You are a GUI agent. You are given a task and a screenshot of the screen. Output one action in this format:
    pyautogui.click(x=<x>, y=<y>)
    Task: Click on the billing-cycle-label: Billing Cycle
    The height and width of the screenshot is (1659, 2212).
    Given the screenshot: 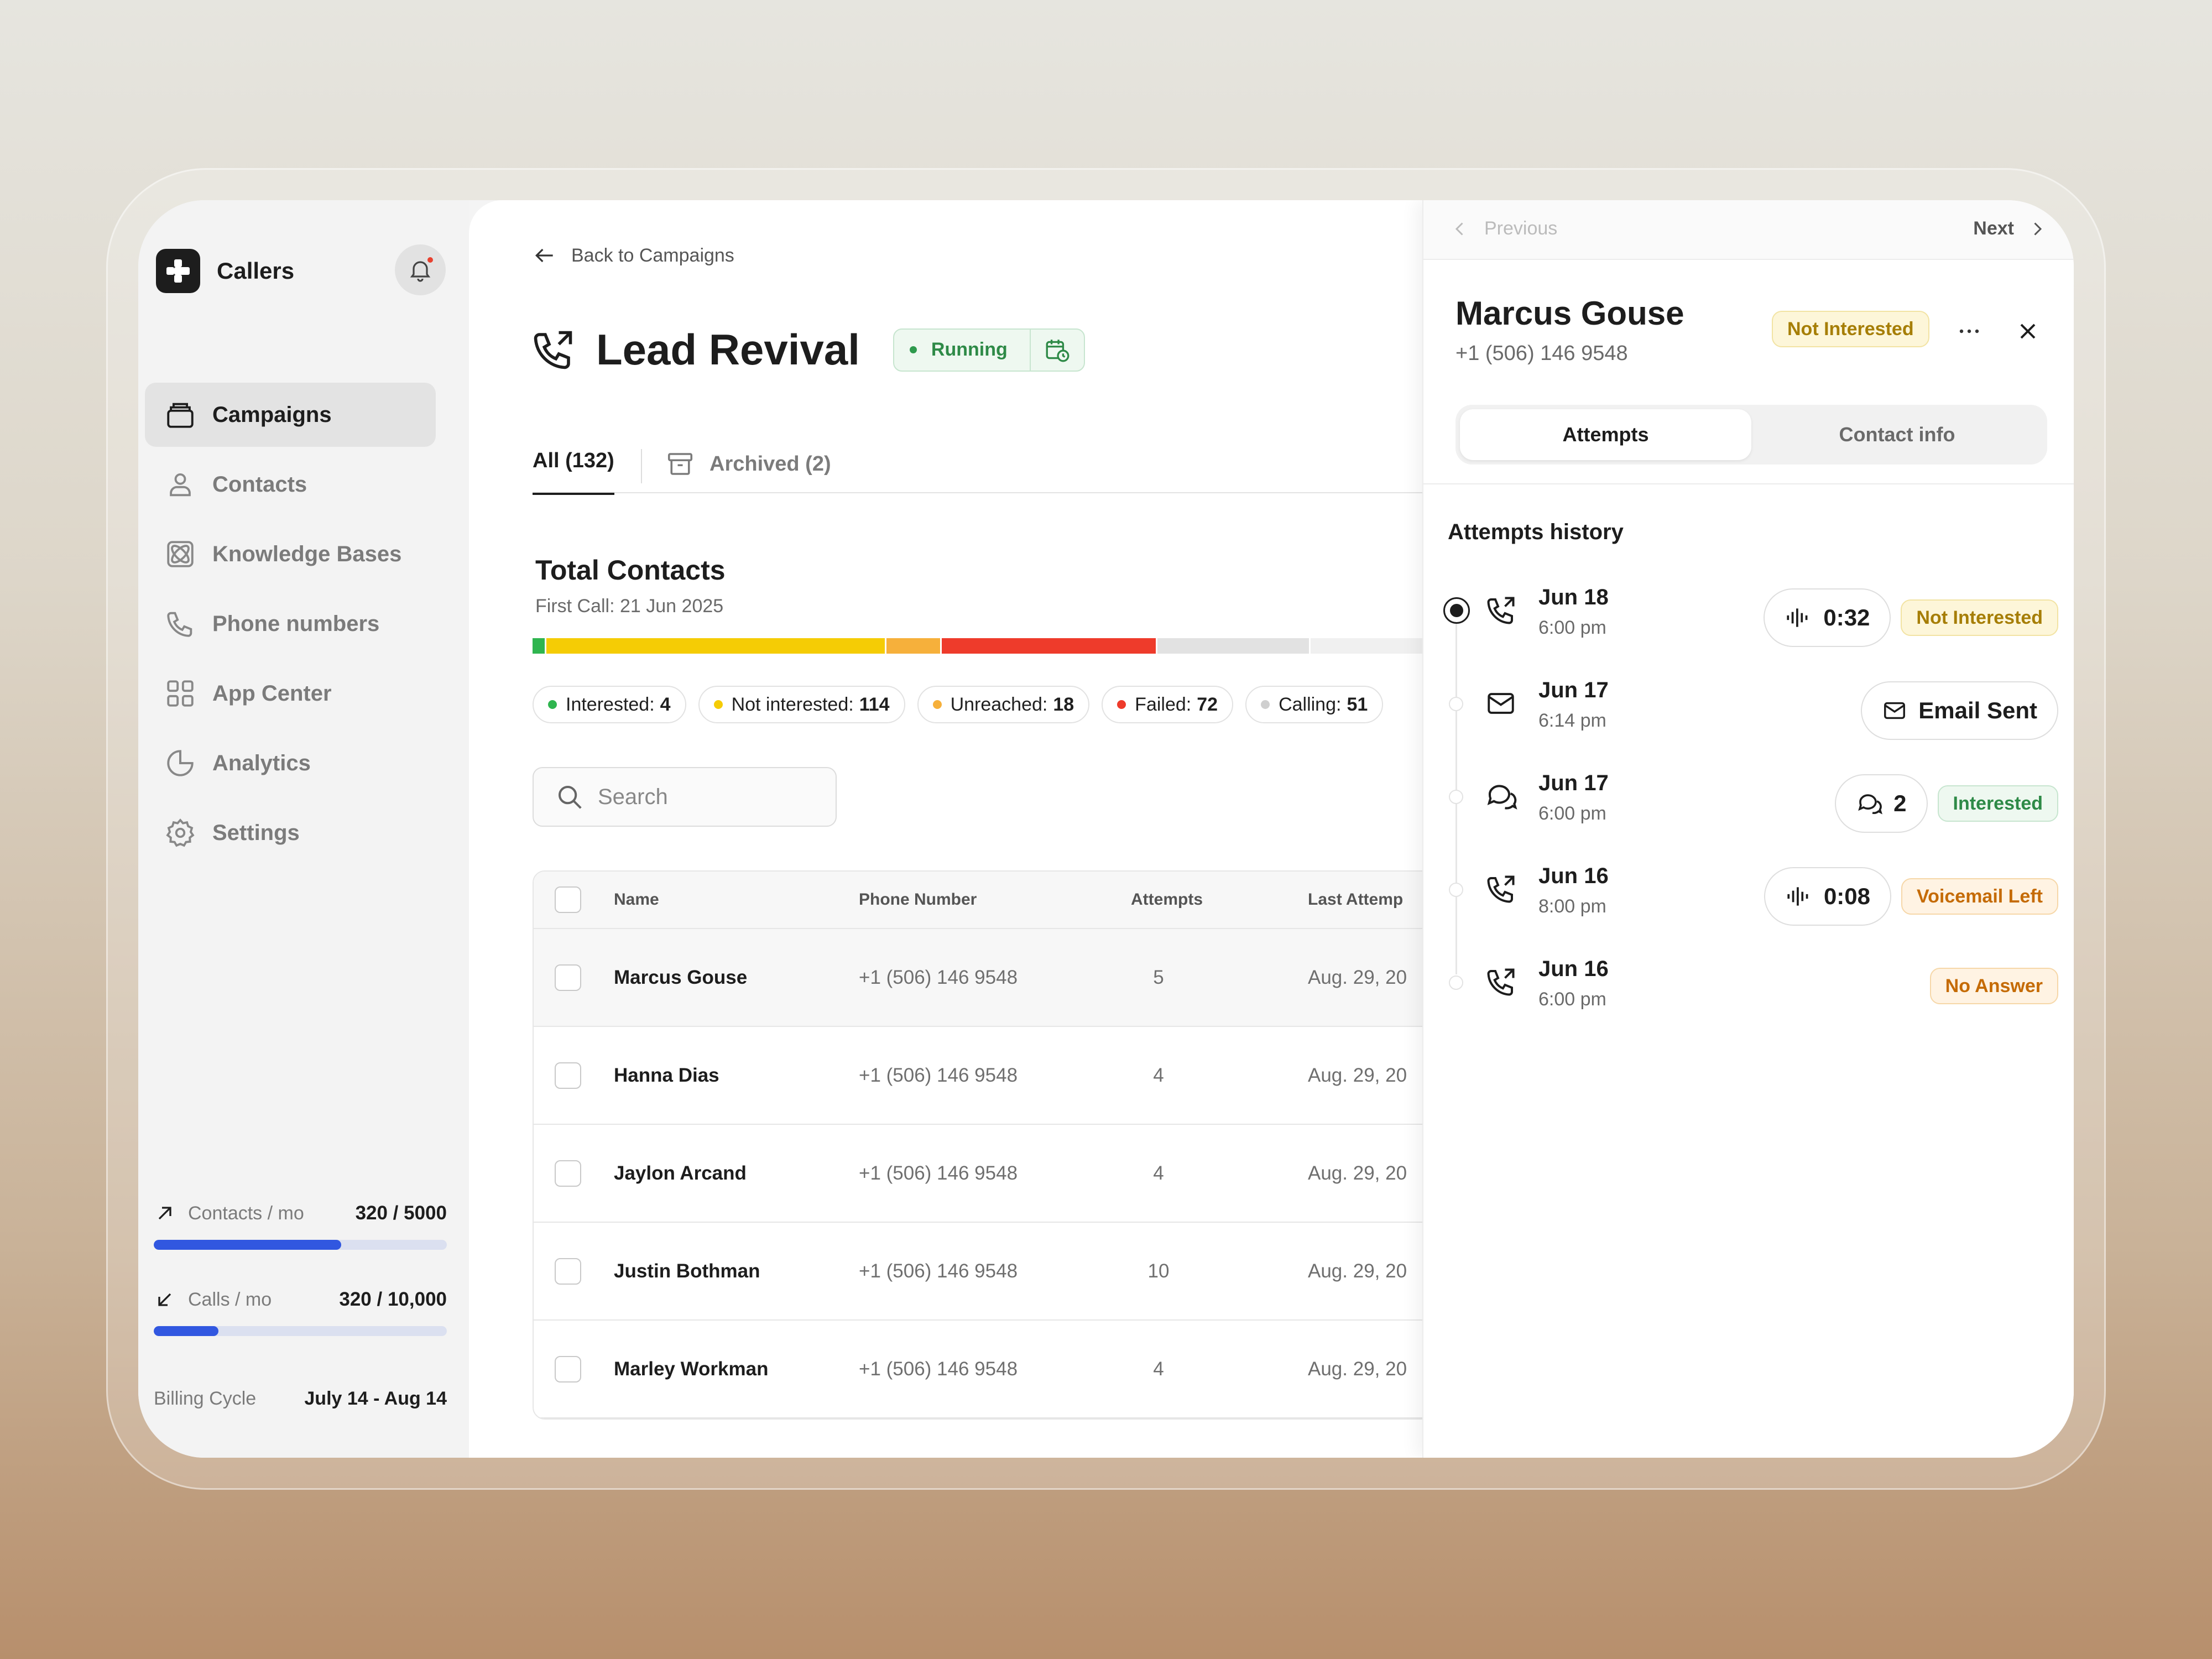 What is the action you would take?
    pyautogui.click(x=206, y=1399)
    